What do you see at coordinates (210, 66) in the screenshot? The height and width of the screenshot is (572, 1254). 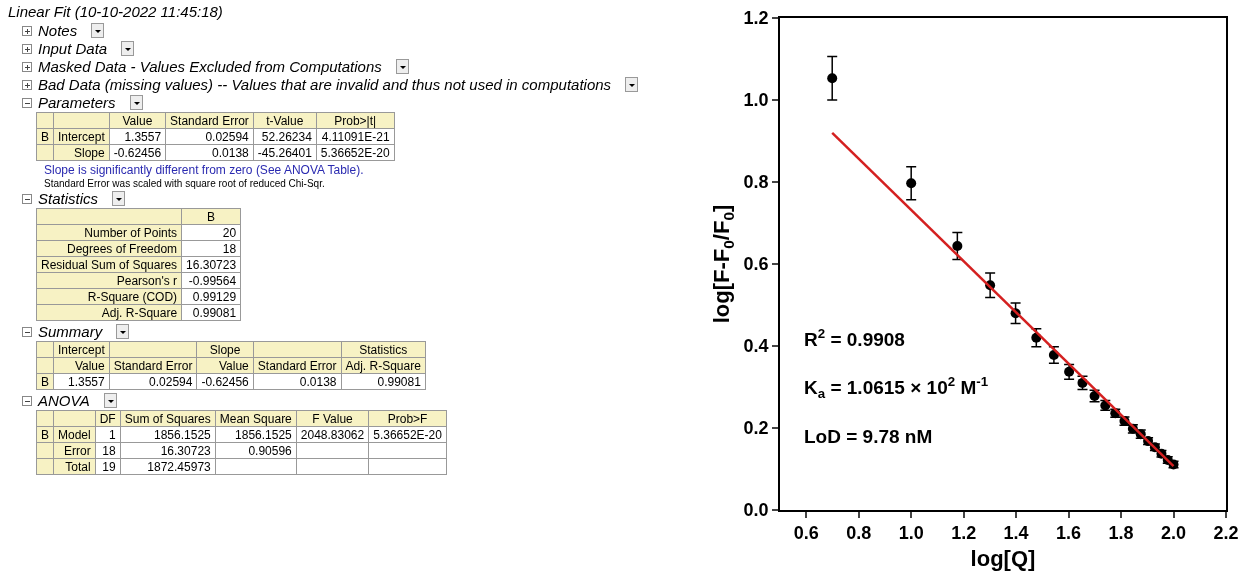 I see `text: Masked Data - Values Excluded from Computations` at bounding box center [210, 66].